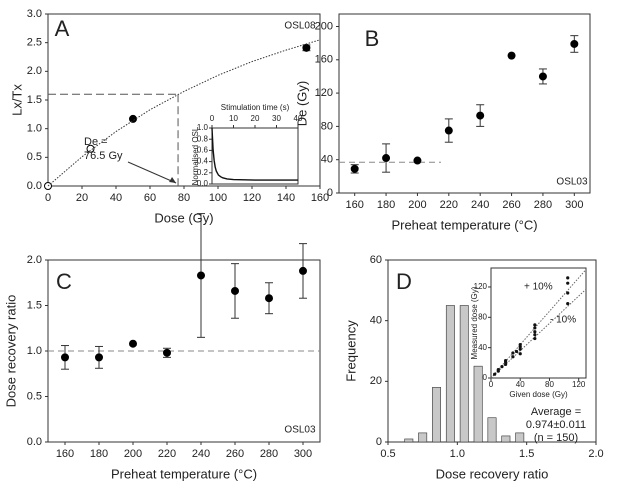 The width and height of the screenshot is (624, 490). Describe the element at coordinates (298, 118) in the screenshot. I see `x-tick-label: 40` at that location.